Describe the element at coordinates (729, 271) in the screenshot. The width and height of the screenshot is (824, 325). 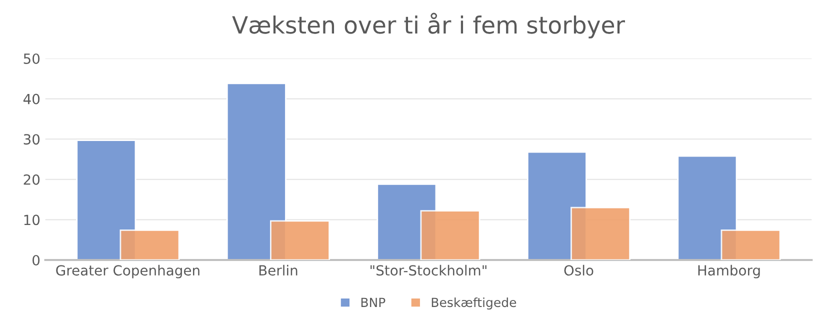
I see `x-tick-label: Hamborg` at that location.